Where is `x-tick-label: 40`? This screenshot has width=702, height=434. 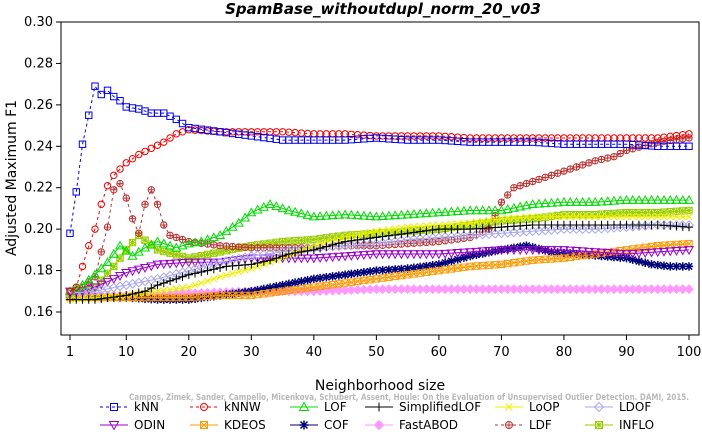
x-tick-label: 40 is located at coordinates (314, 352).